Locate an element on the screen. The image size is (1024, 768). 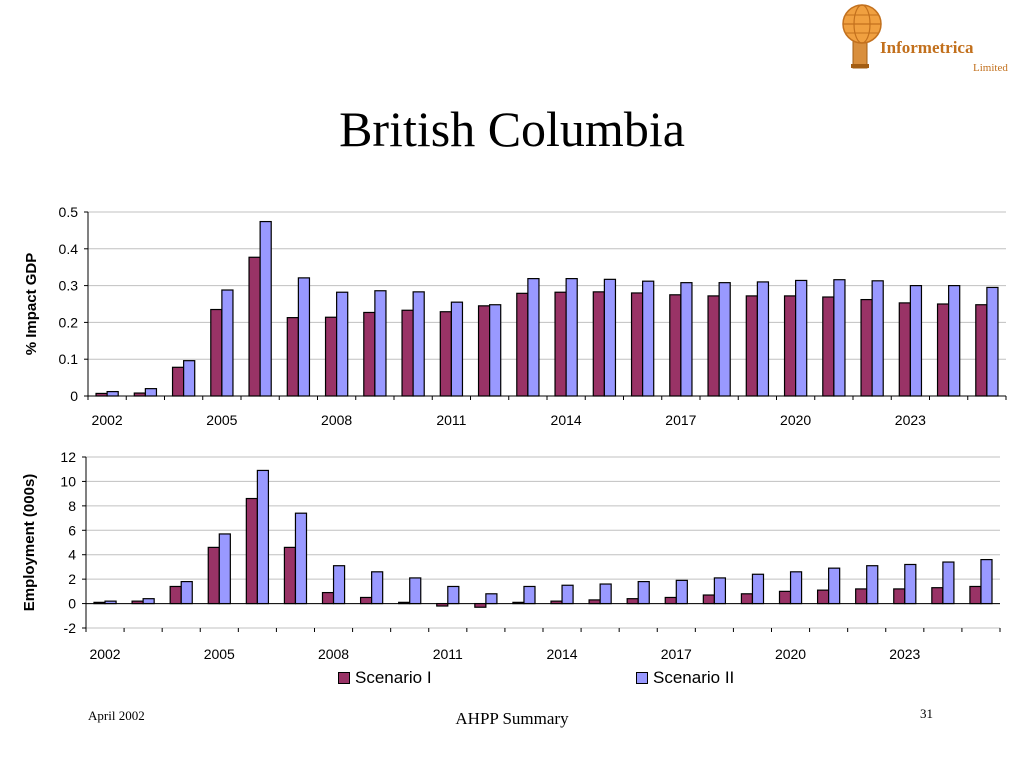
footer-date: April 2002 is located at coordinates (116, 715).